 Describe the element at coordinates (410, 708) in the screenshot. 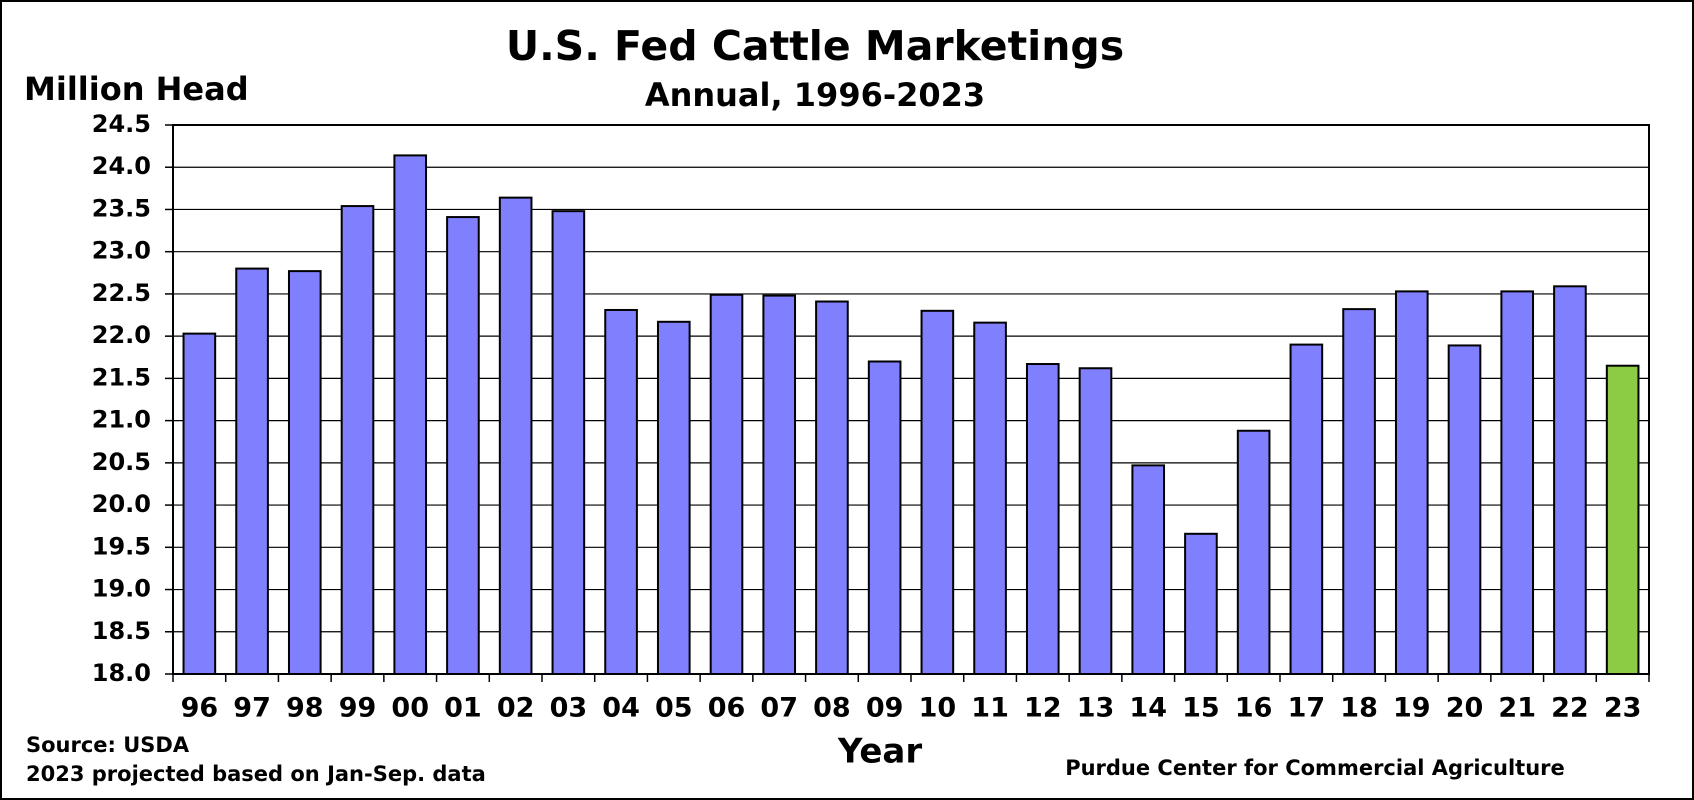

I see `x-tick-label: 00` at that location.